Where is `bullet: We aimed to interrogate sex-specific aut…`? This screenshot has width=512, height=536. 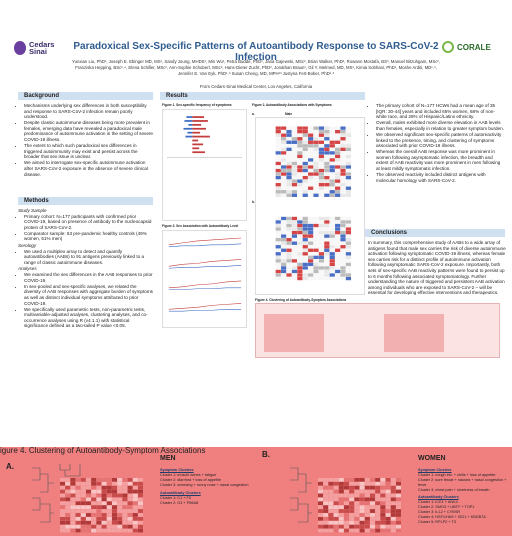 bullet: We aimed to interrogate sex-specific aut… is located at coordinates (88, 168).